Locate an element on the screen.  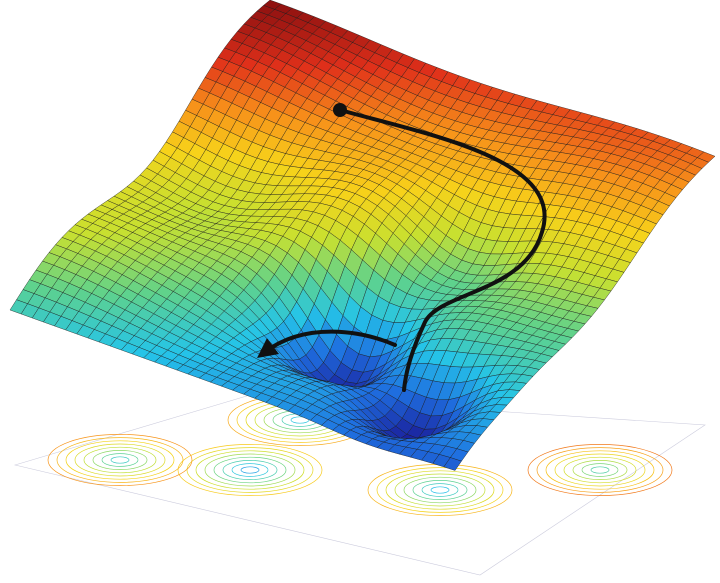
start-dot-icon is located at coordinates (340, 110).